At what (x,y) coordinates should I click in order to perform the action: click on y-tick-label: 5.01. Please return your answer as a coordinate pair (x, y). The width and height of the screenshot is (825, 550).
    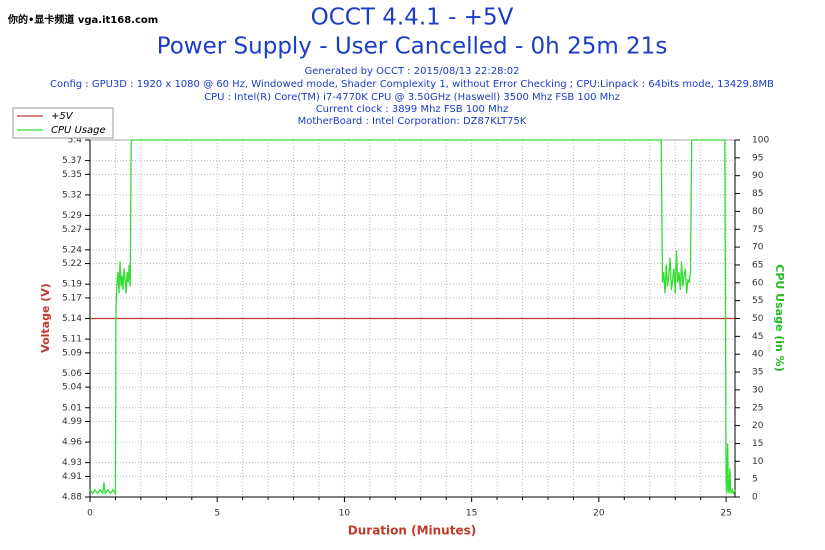
    Looking at the image, I should click on (72, 408).